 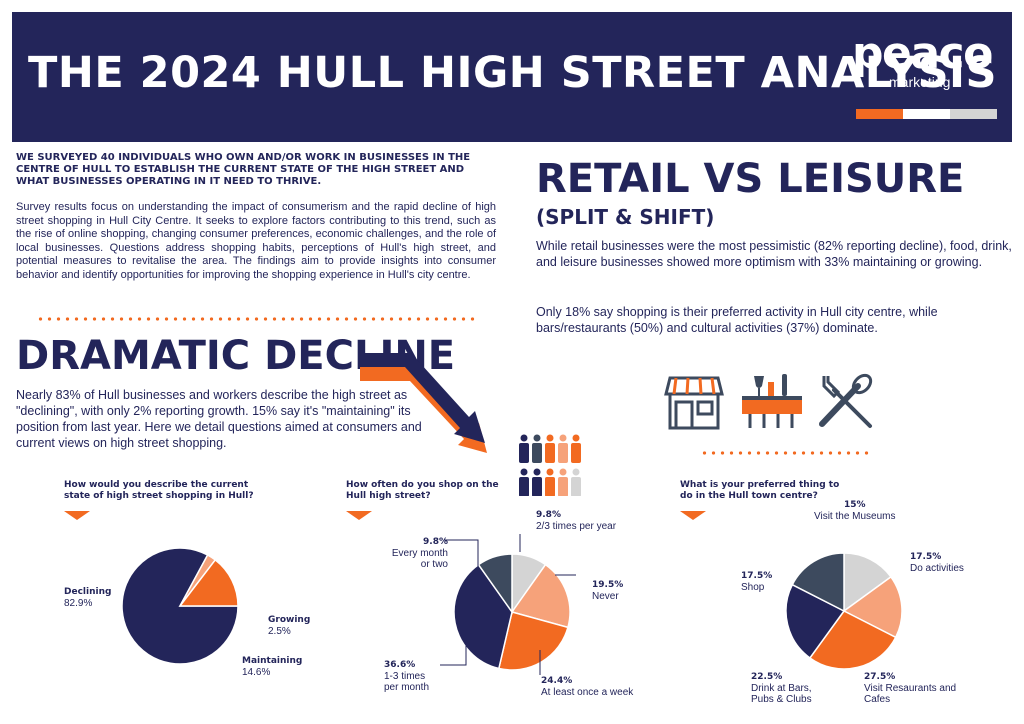 I want to click on pie-slice-at-least-once-a-week, so click(x=533, y=641).